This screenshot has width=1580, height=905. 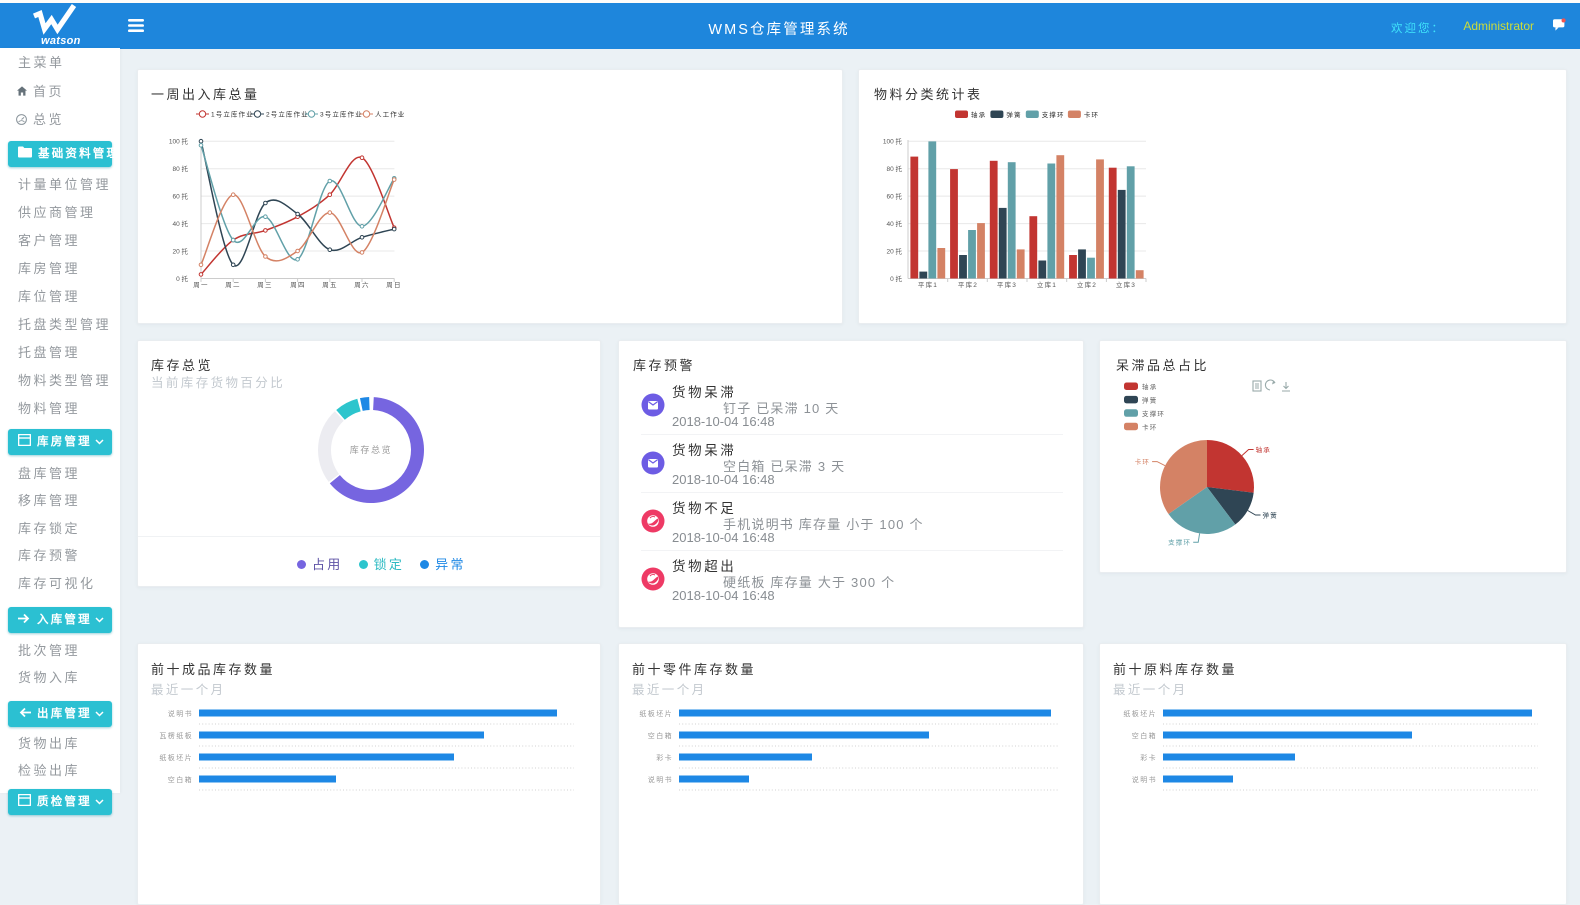 I want to click on svg-text: 周一, so click(x=200, y=285).